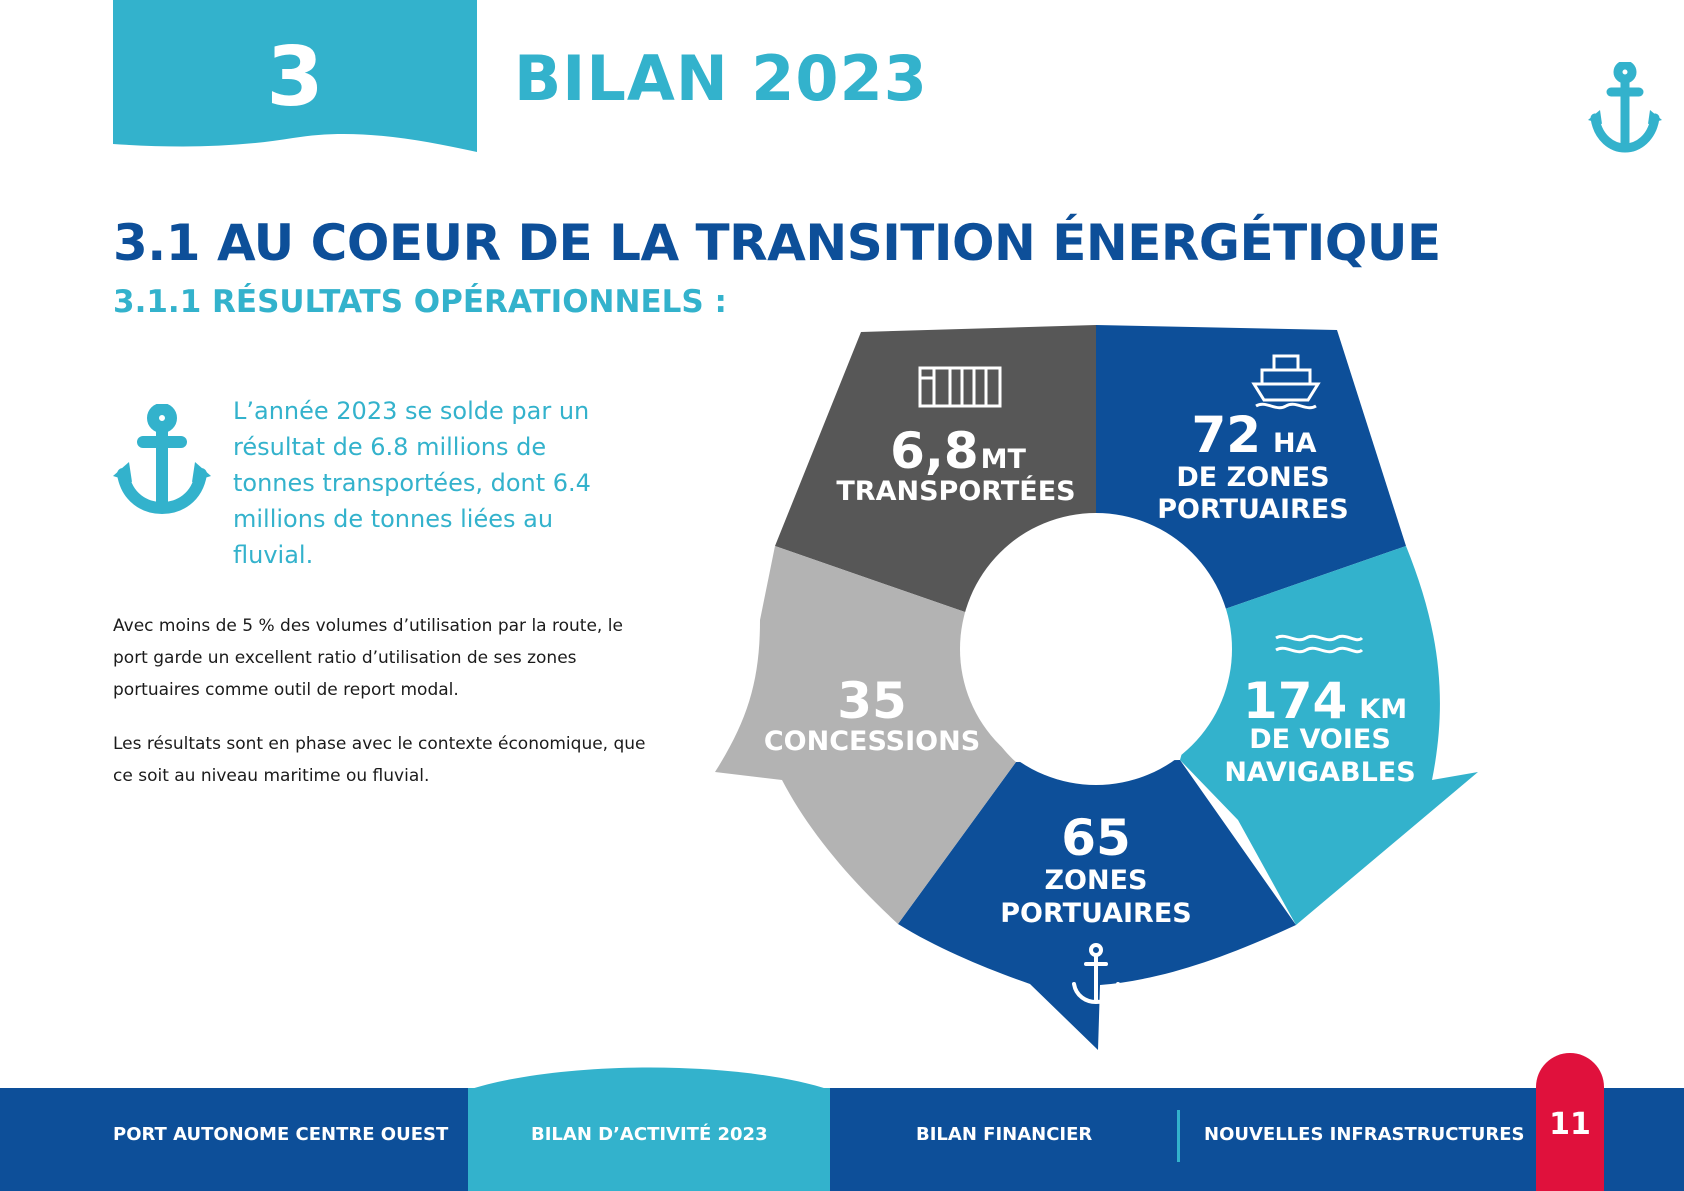 Image resolution: width=1684 pixels, height=1191 pixels. Describe the element at coordinates (1364, 1134) in the screenshot. I see `footer-link-infrastructures: NOUVELLES INFRASTRUCTURES` at that location.